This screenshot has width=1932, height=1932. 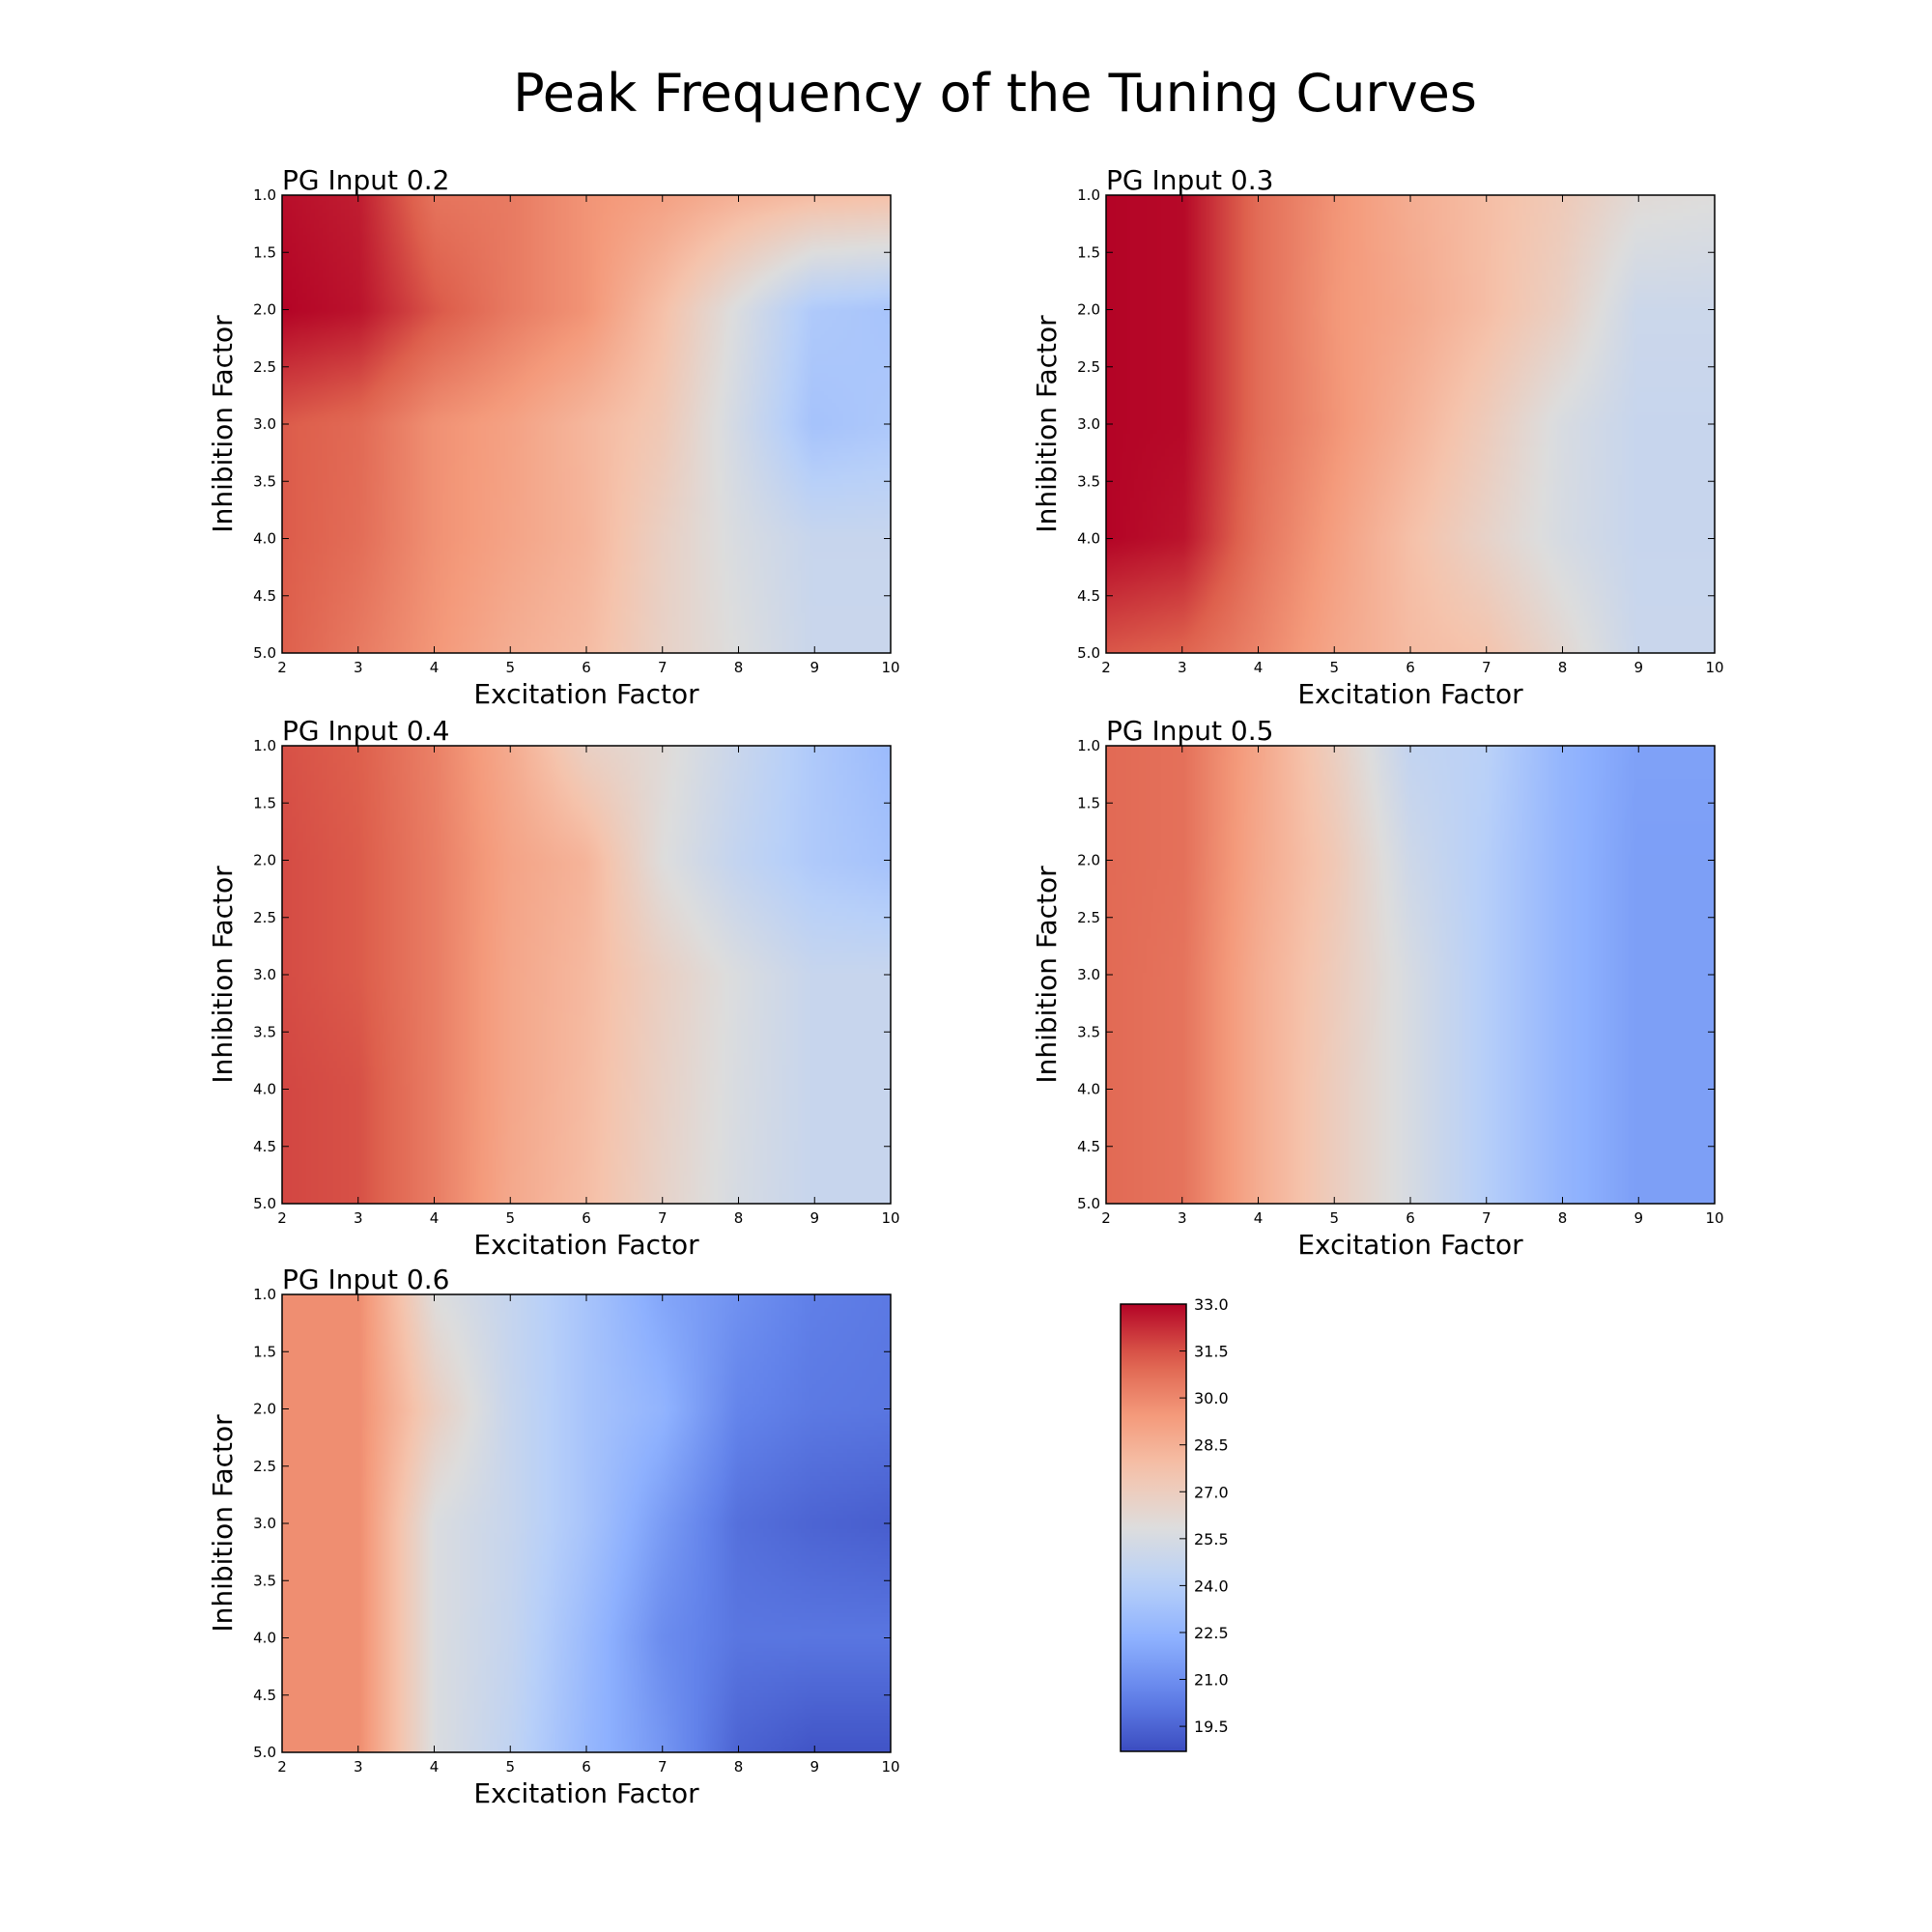 What do you see at coordinates (1211, 1492) in the screenshot?
I see `colorbar-tick-label: 27.0` at bounding box center [1211, 1492].